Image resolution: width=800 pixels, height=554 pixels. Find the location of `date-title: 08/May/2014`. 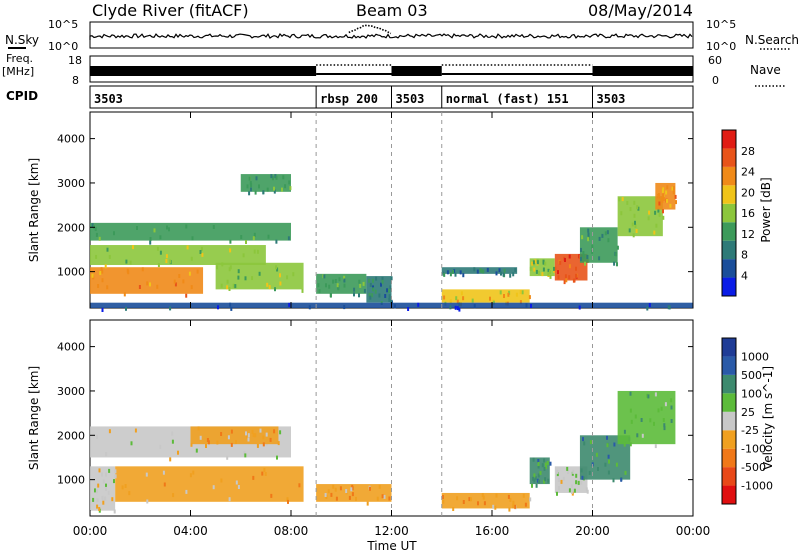

date-title: 08/May/2014 is located at coordinates (640, 10).